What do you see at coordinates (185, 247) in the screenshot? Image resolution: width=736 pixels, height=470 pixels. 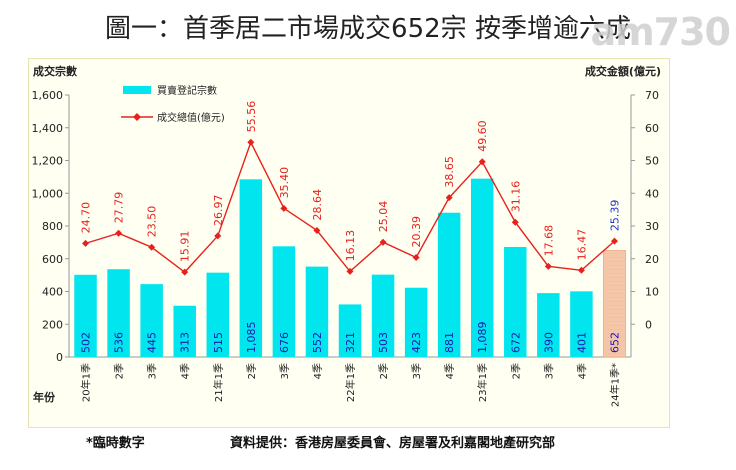 I see `line-value-label: 15.91` at bounding box center [185, 247].